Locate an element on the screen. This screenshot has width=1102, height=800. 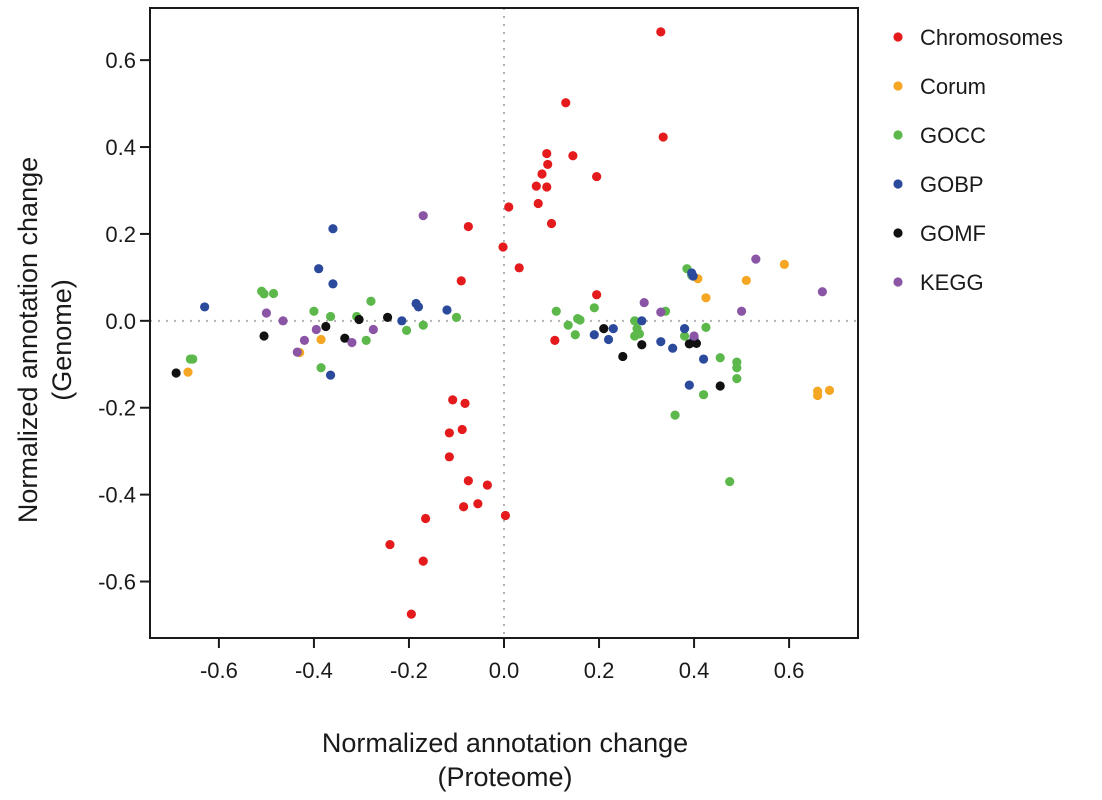
legend-item-gobp: GOBP is located at coordinates (938, 184).